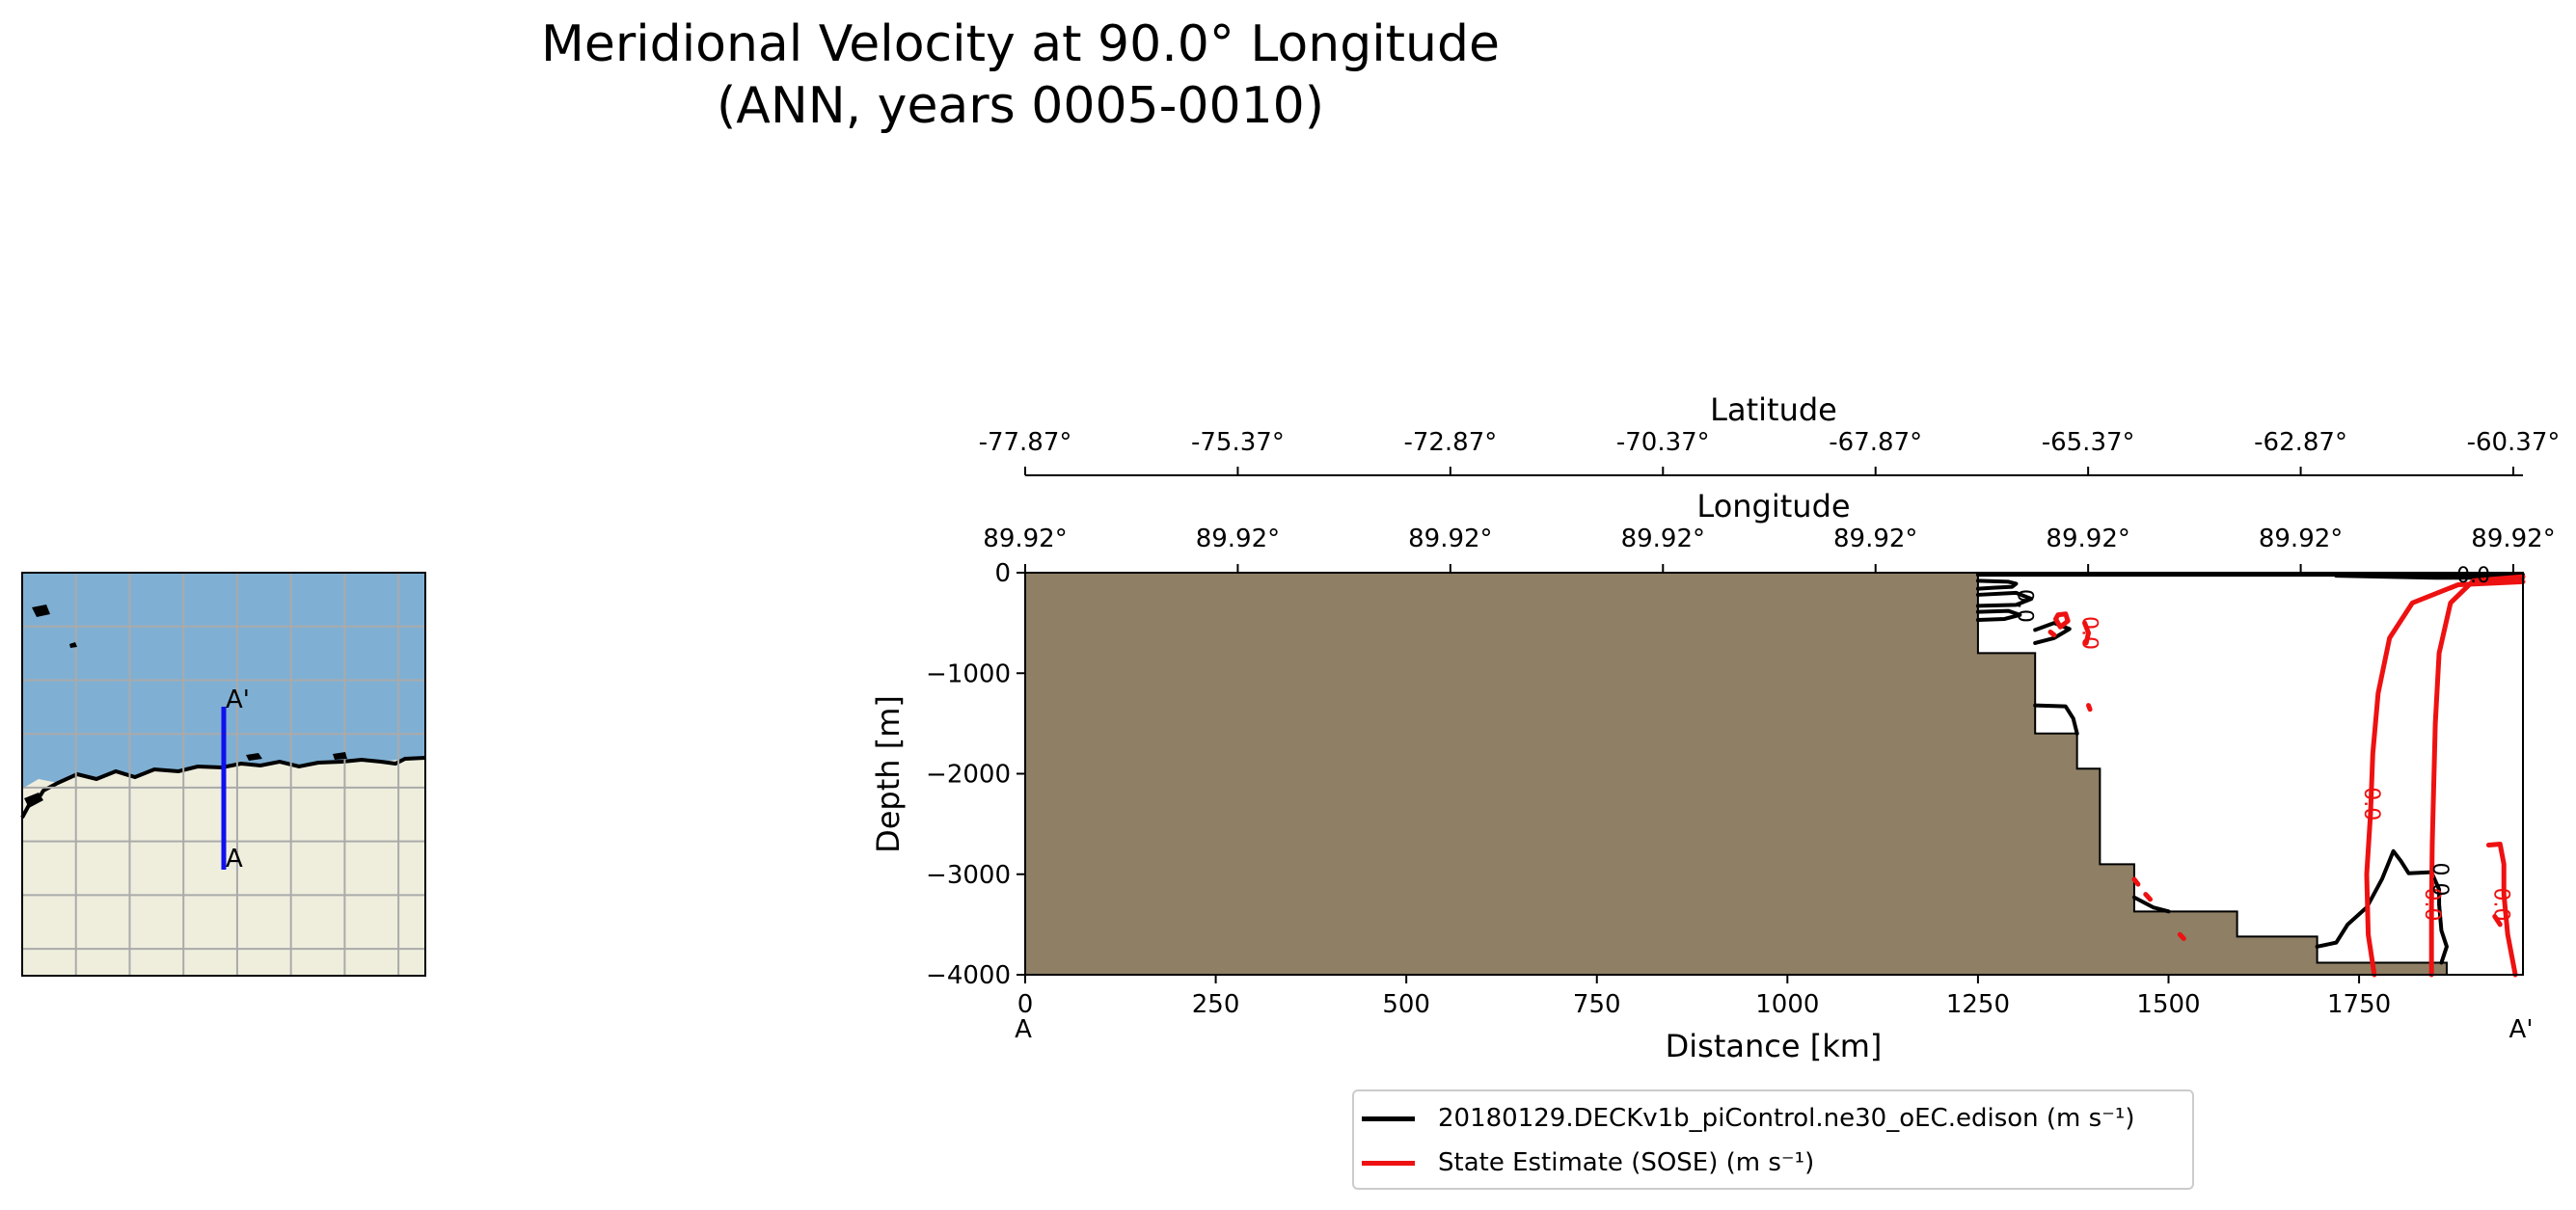 The height and width of the screenshot is (1210, 2576). I want to click on legend-swatch-model, so click(1388, 1118).